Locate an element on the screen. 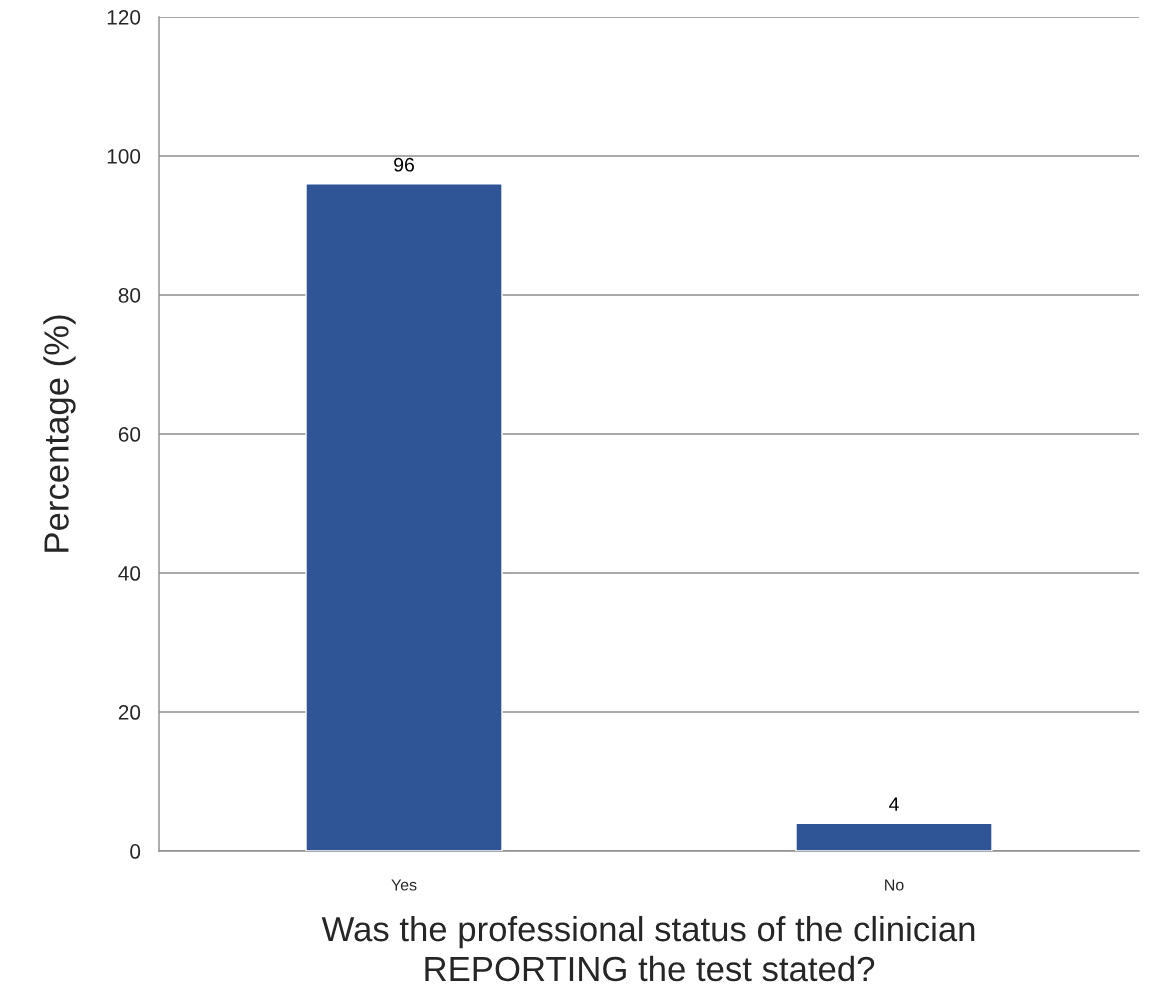  y-tick-label: 40 is located at coordinates (129, 573).